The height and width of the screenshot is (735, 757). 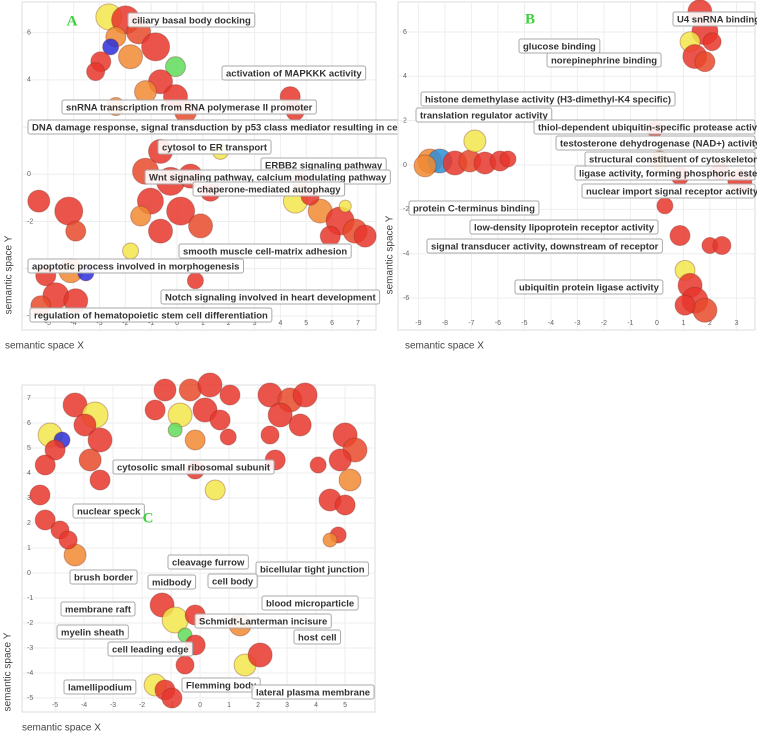 What do you see at coordinates (30, 648) in the screenshot?
I see `y-tick-label: -3` at bounding box center [30, 648].